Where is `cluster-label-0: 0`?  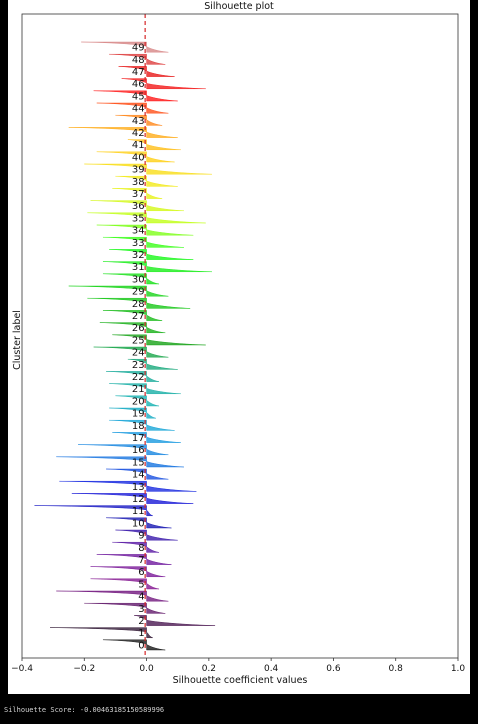 cluster-label-0: 0 is located at coordinates (141, 645).